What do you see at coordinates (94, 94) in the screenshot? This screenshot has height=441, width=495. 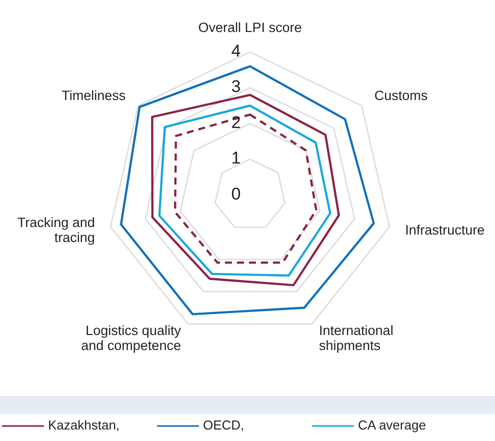 I see `spoke-label: Timeliness` at bounding box center [94, 94].